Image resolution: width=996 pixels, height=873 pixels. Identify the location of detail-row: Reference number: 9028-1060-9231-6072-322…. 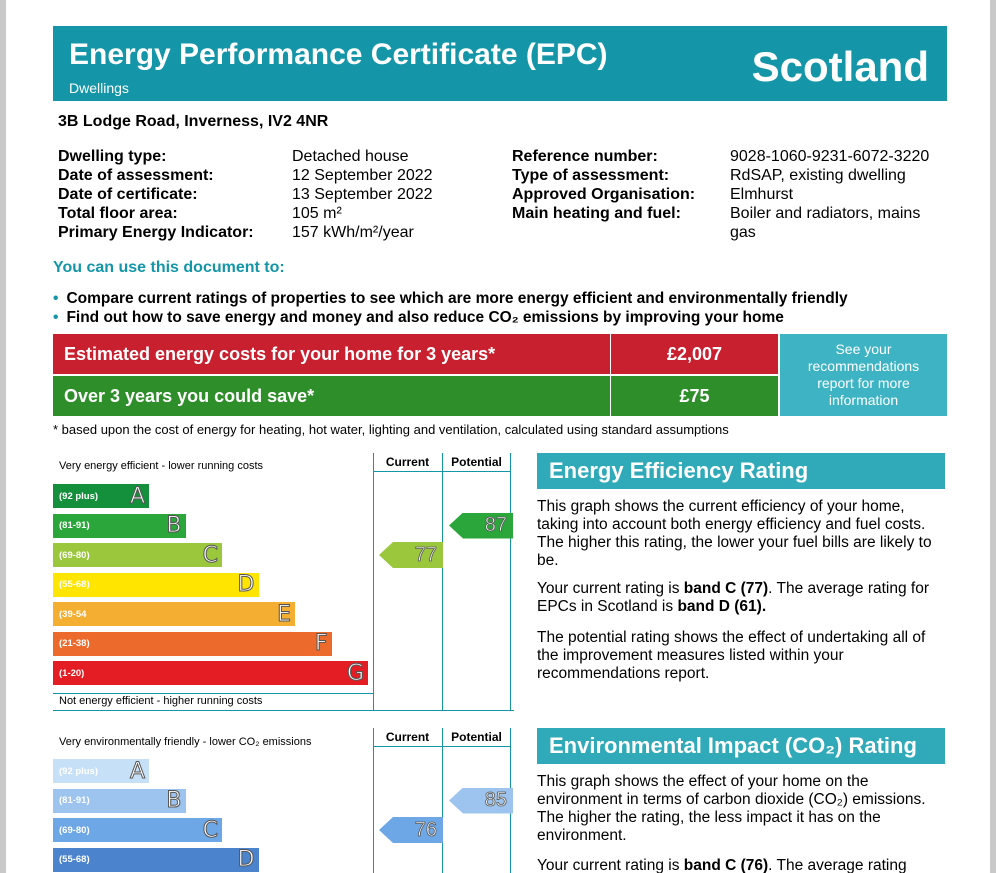
(721, 156).